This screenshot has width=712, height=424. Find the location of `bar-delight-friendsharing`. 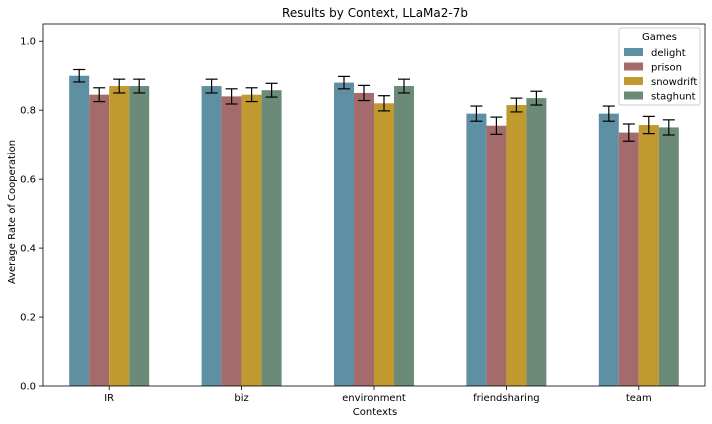

bar-delight-friendsharing is located at coordinates (476, 249).